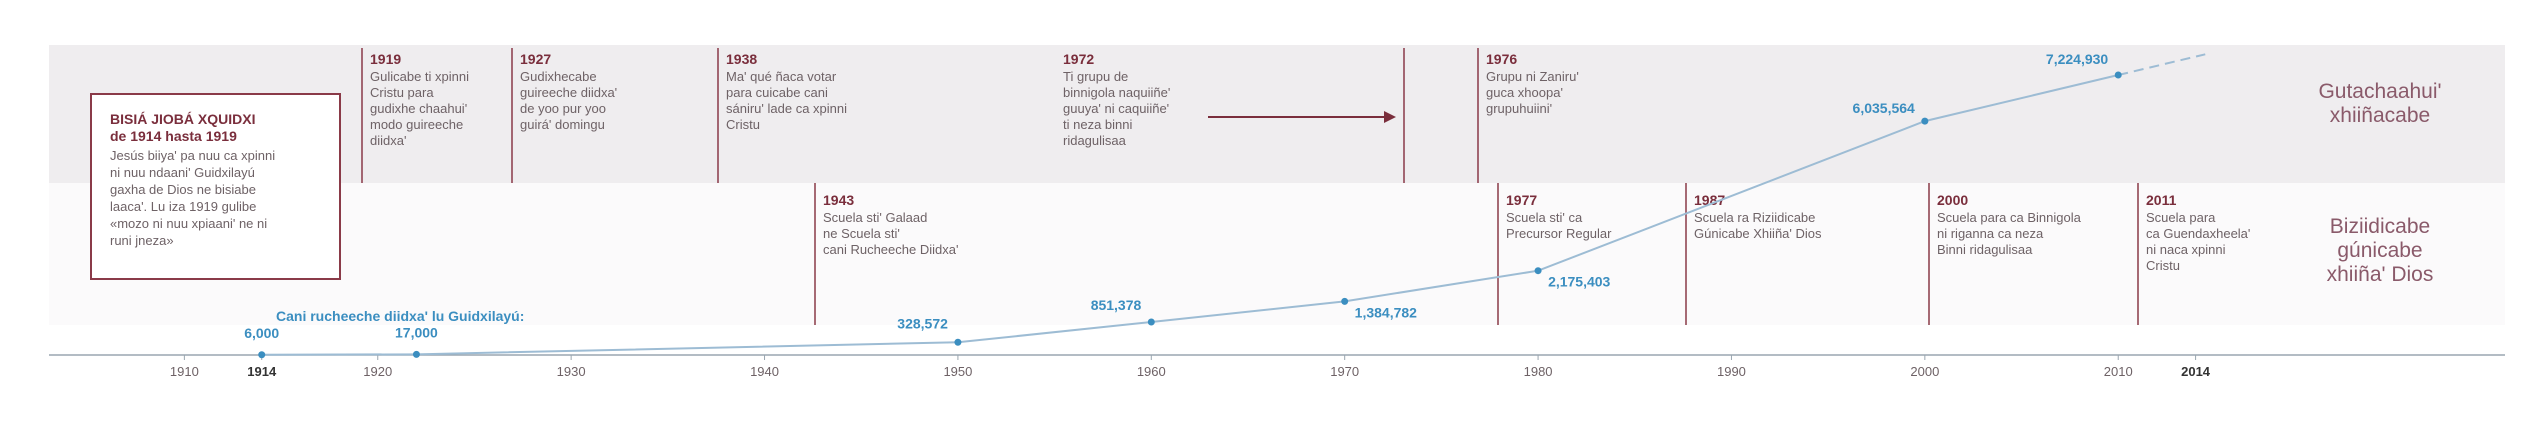 This screenshot has height=445, width=2542. Describe the element at coordinates (777, 92) in the screenshot. I see `event-text: para cuicabe cani` at that location.